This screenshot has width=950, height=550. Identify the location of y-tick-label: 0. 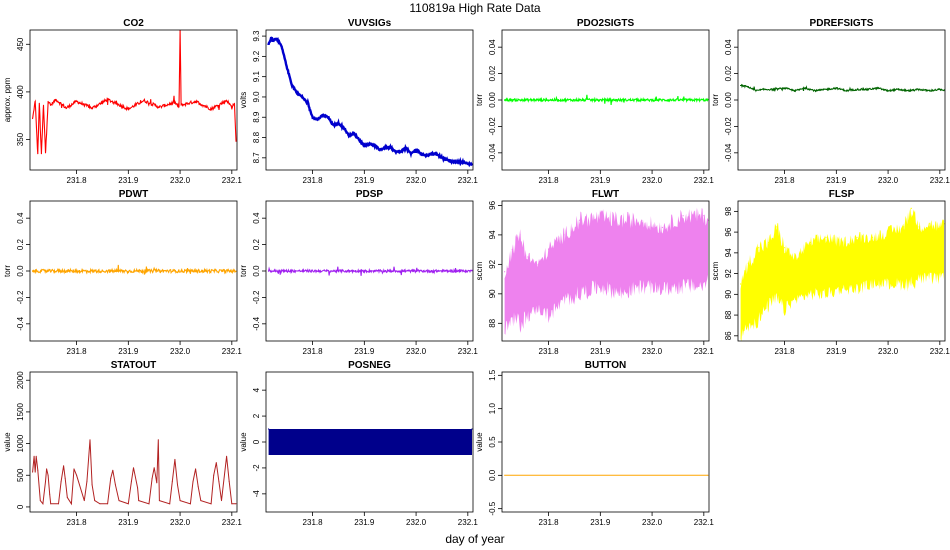
(256, 441).